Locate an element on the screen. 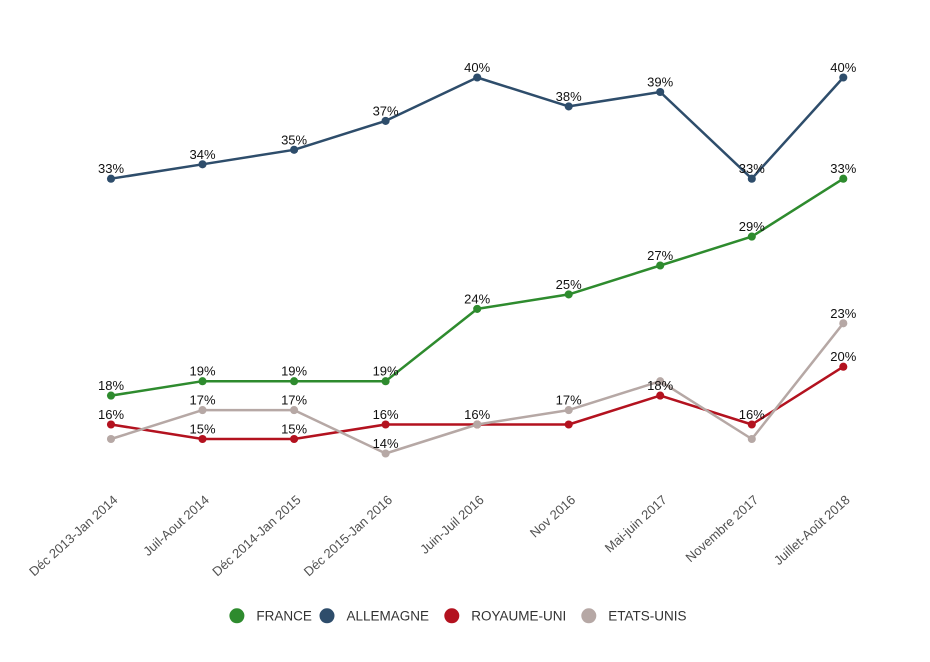  svg-text: ALLEMAGNE is located at coordinates (388, 616).